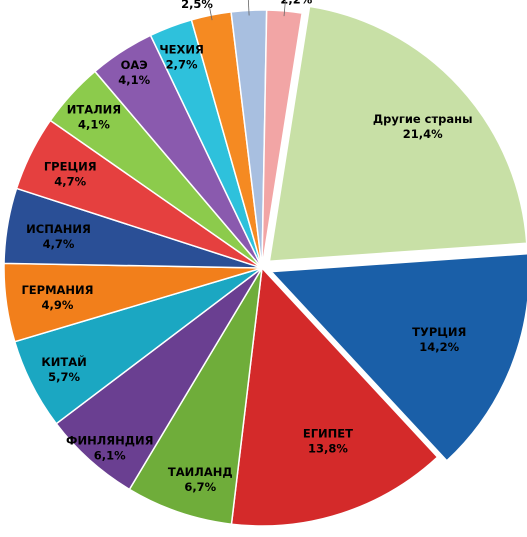 This screenshot has width=527, height=537. I want to click on slice-label-name: ТАИЛАНД, so click(200, 472).